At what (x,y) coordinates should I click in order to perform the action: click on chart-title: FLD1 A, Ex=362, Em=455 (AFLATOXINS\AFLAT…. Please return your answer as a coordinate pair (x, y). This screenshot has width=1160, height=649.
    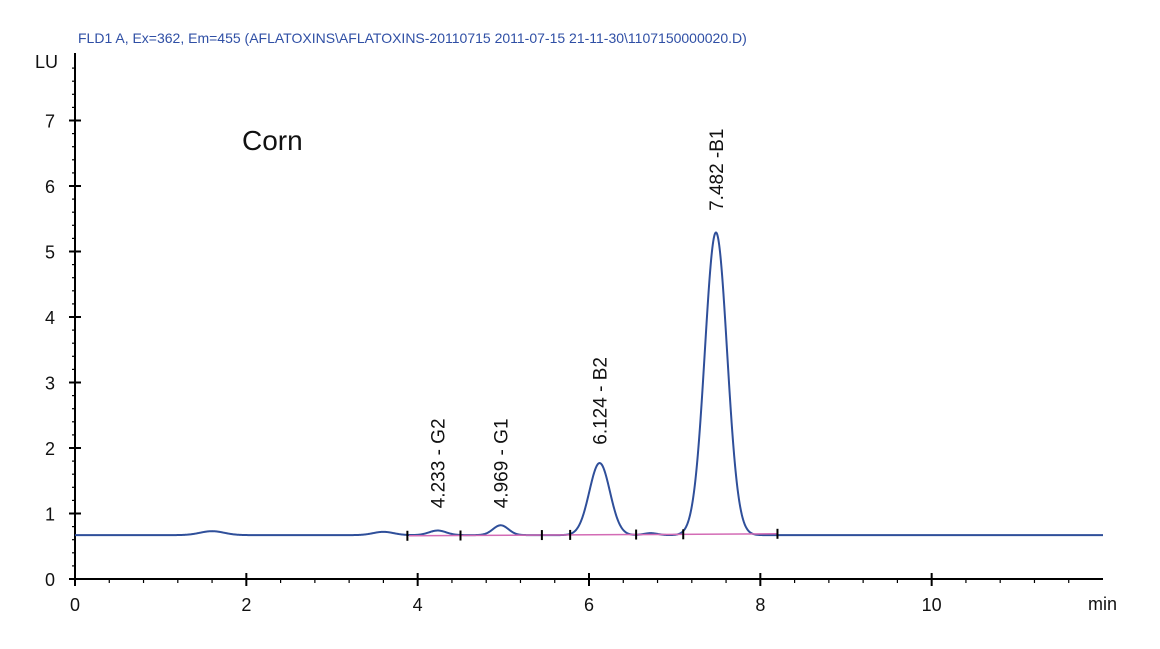
    Looking at the image, I should click on (412, 38).